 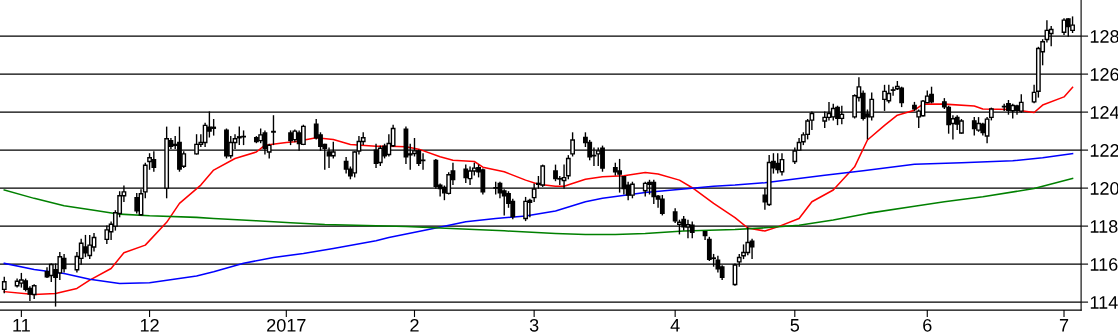 I want to click on x-tick-label: 5, so click(x=795, y=325).